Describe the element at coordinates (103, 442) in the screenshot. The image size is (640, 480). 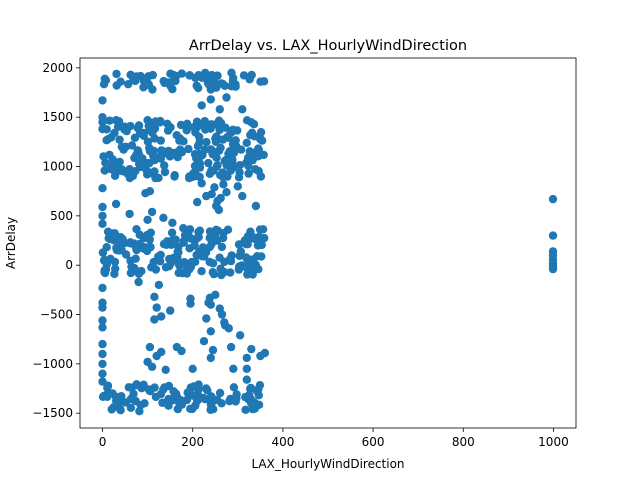
I see `x-tick-label: 0` at that location.